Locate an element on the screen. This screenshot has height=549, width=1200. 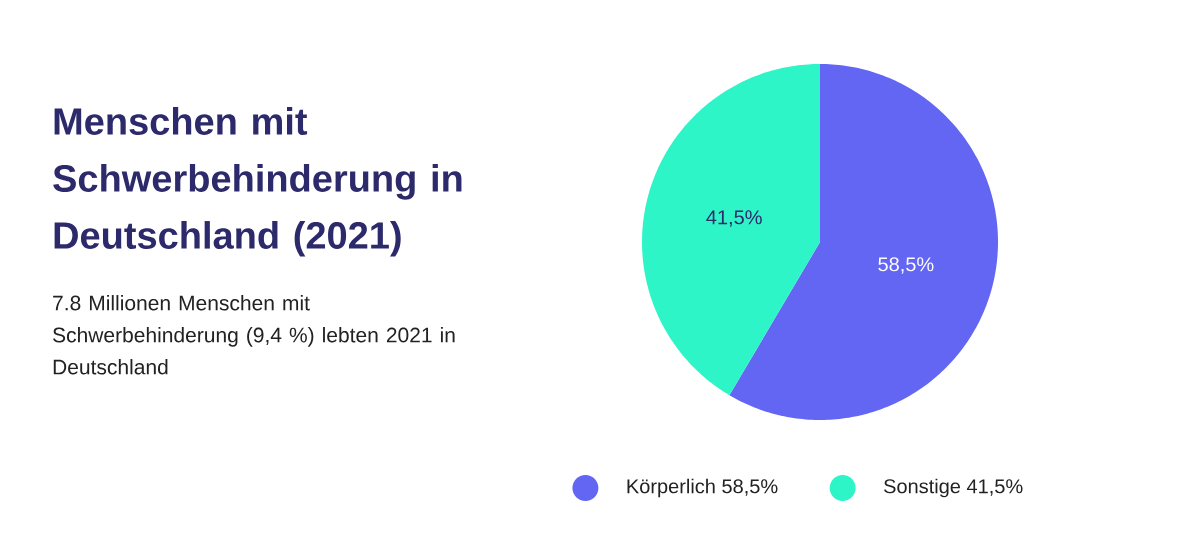
text: 7.8 Millionen Menschen mit Schwerbehinderung (9,4 %) lebten 2021 in Deutschland is located at coordinates (254, 335).